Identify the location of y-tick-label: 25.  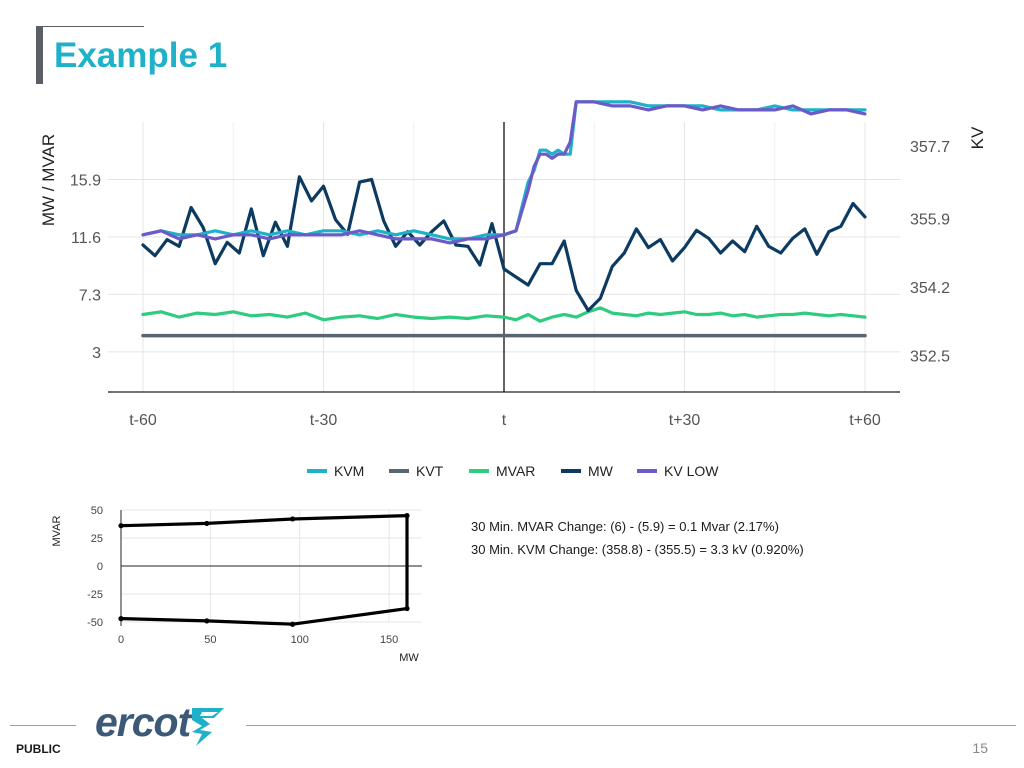
(97, 539).